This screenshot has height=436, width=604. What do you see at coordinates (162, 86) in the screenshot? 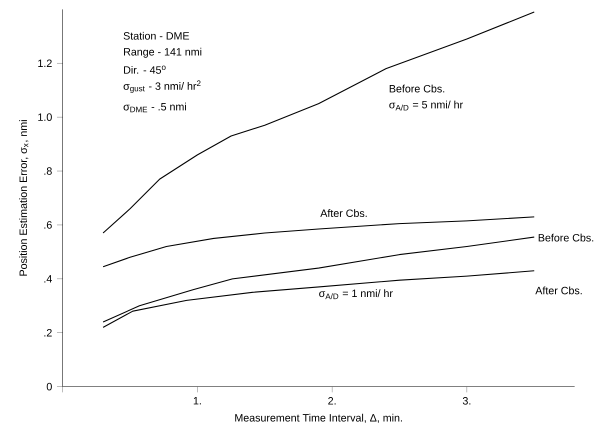
I see `annotation: σ$_{gust}$ - 3 nmi/ hr$^{2}$` at bounding box center [162, 86].